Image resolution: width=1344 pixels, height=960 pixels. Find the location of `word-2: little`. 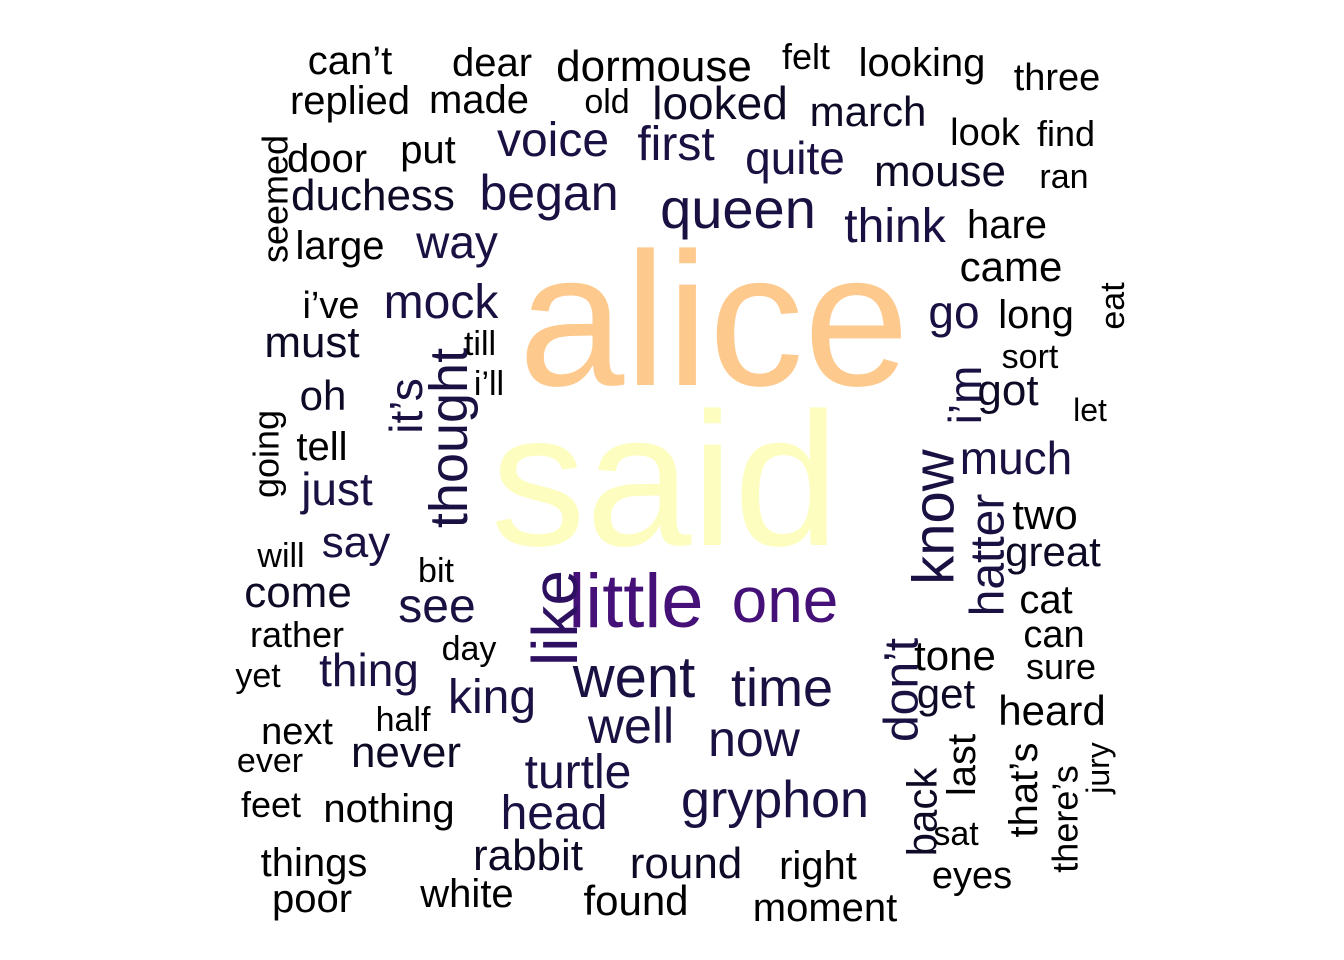

word-2: little is located at coordinates (635, 601).